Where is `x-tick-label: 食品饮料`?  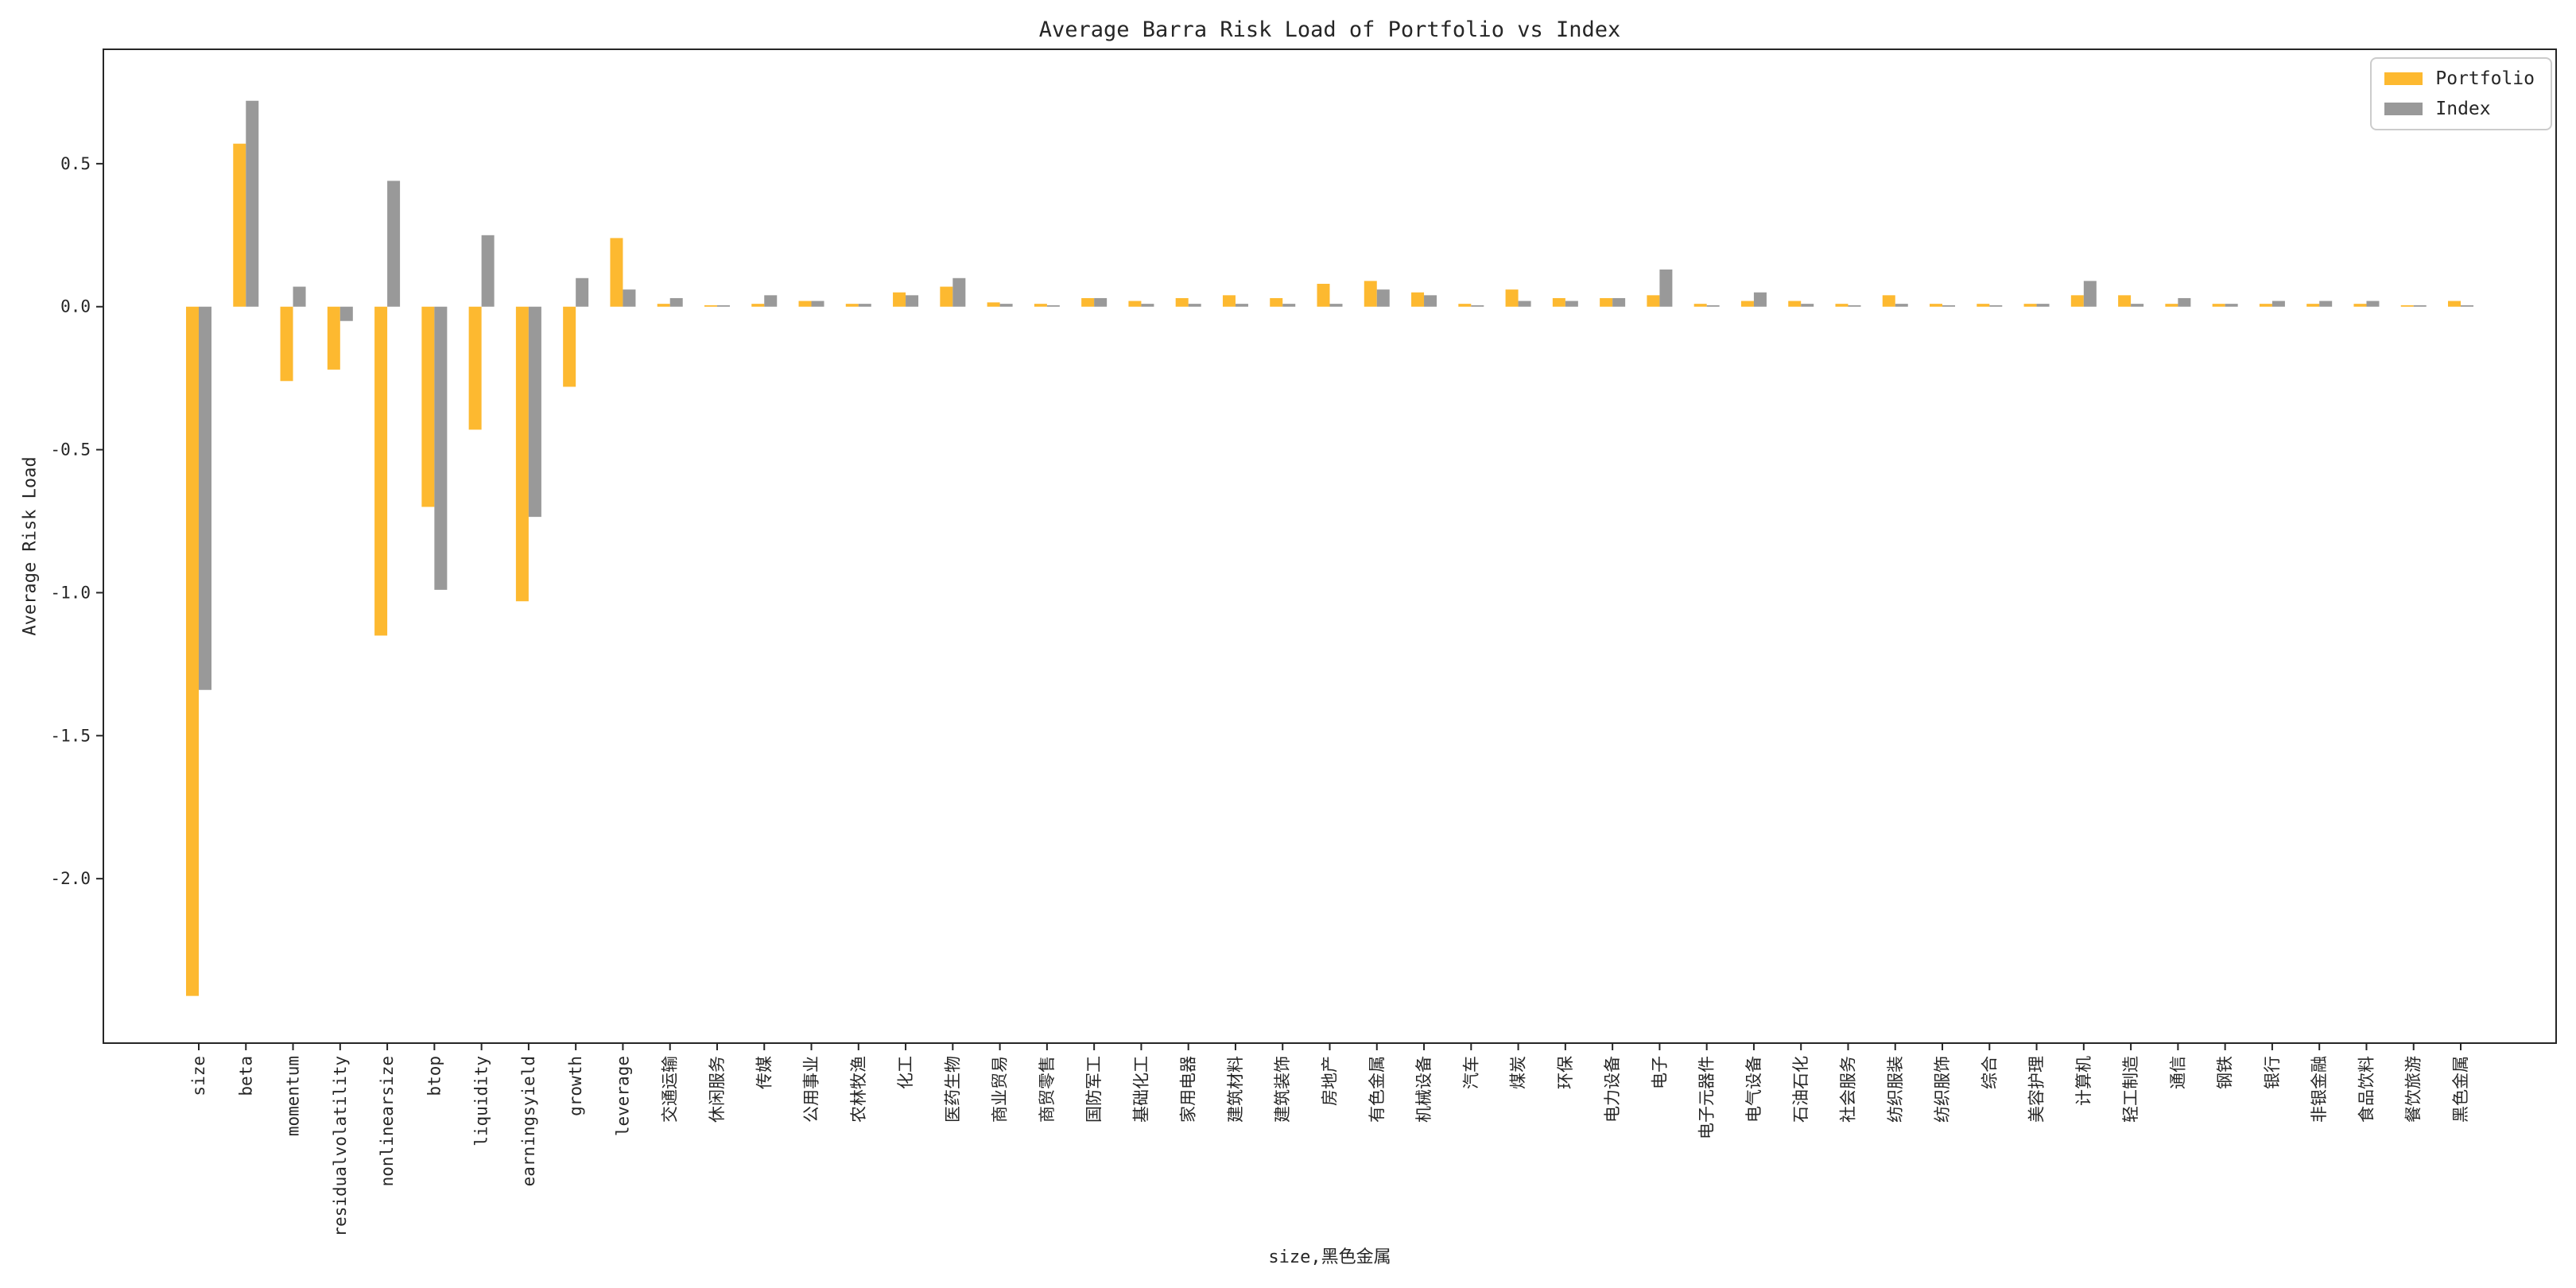 x-tick-label: 食品饮料 is located at coordinates (2366, 1089).